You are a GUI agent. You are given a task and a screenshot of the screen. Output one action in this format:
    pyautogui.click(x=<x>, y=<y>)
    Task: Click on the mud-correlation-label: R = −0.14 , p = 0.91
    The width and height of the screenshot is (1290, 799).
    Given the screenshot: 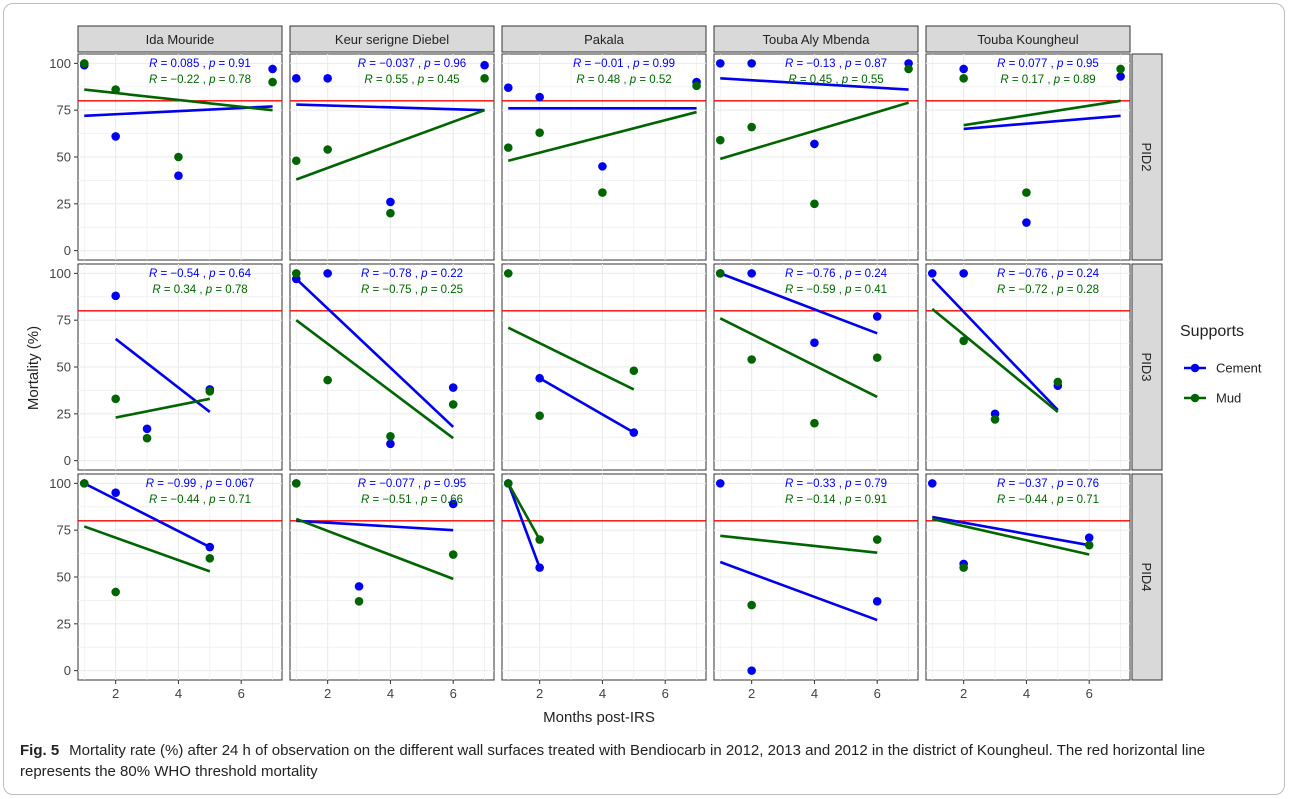 What is the action you would take?
    pyautogui.click(x=836, y=500)
    